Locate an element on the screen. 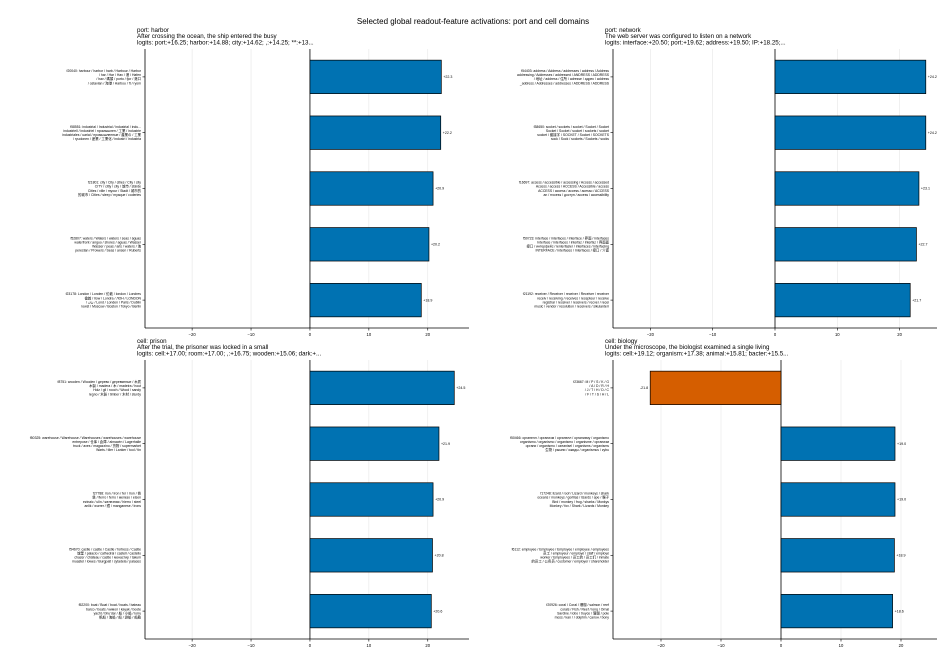  y-tick-label: / har / Har / Hav / 港 / Hafen is located at coordinates (120, 74).